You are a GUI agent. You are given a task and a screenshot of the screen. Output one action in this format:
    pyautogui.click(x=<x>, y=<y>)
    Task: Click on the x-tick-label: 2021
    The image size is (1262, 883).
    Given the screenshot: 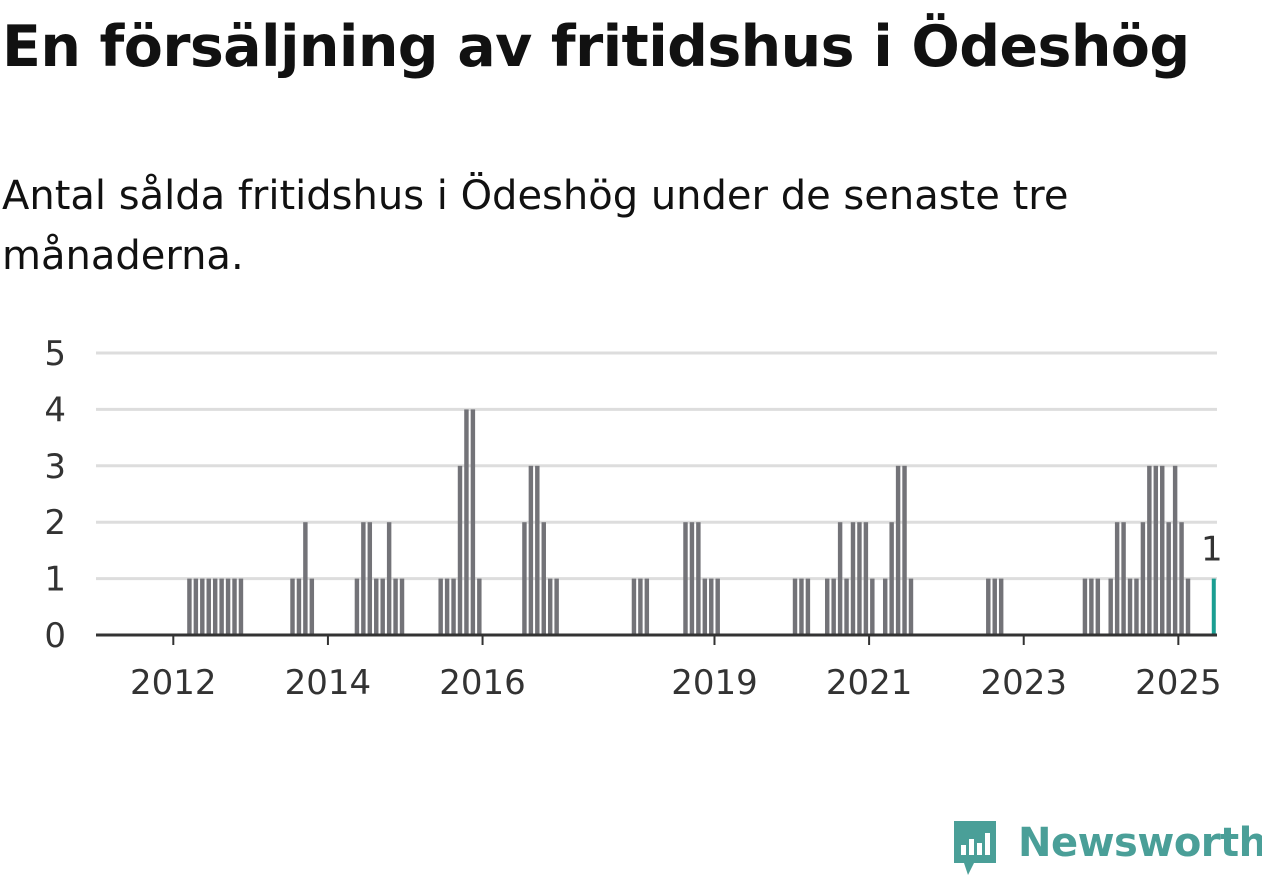 What is the action you would take?
    pyautogui.click(x=869, y=683)
    